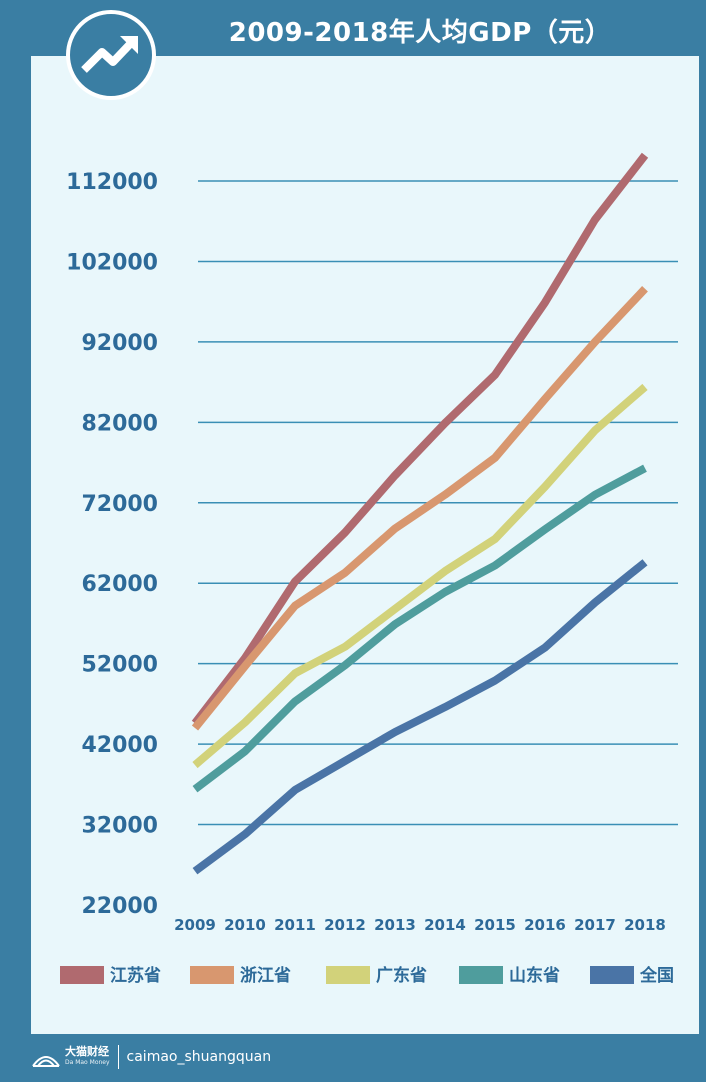  I want to click on brand-subtitle: Da Mao Money, so click(87, 1062).